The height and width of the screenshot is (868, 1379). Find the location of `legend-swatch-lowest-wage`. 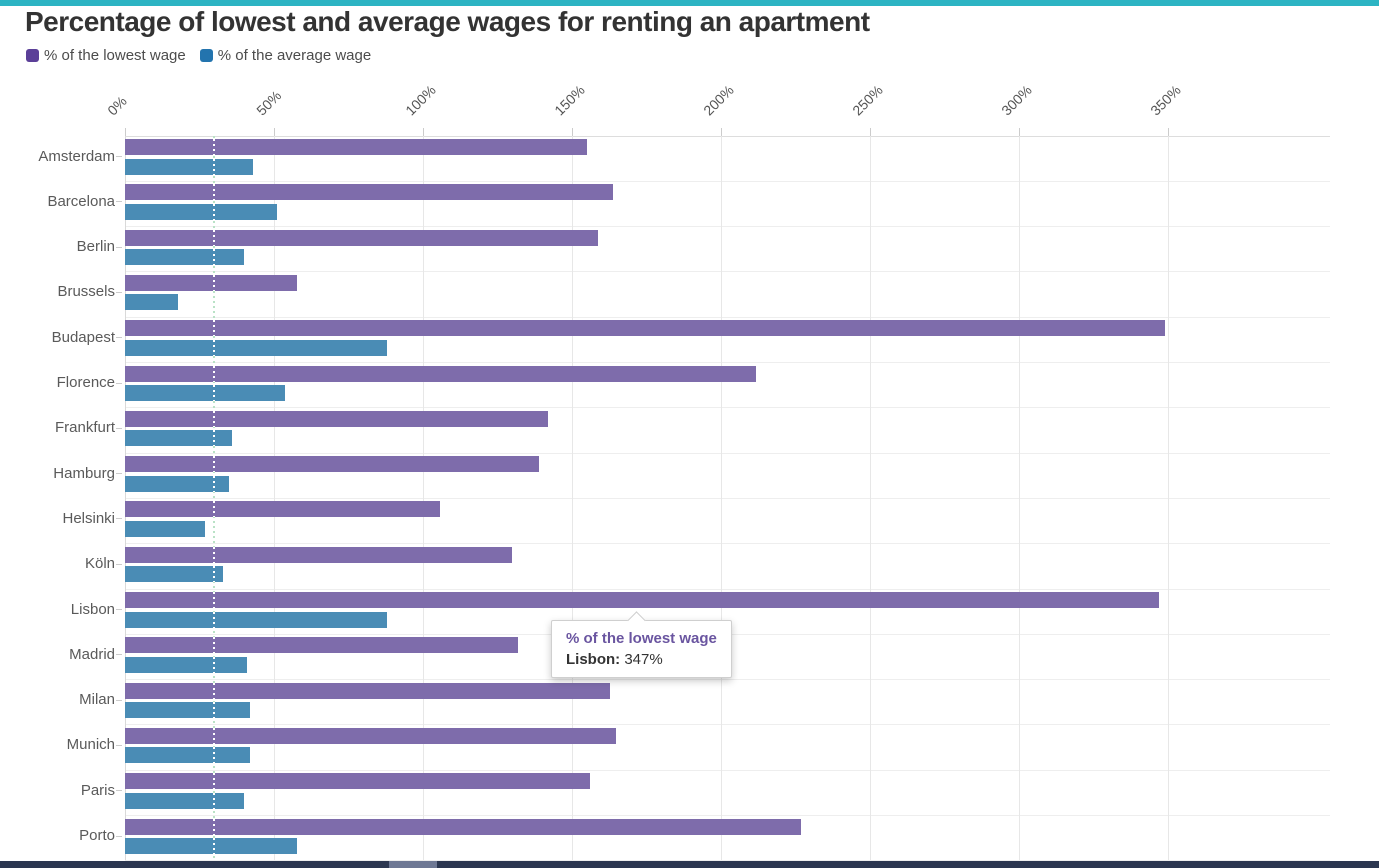

legend-swatch-lowest-wage is located at coordinates (32, 55).